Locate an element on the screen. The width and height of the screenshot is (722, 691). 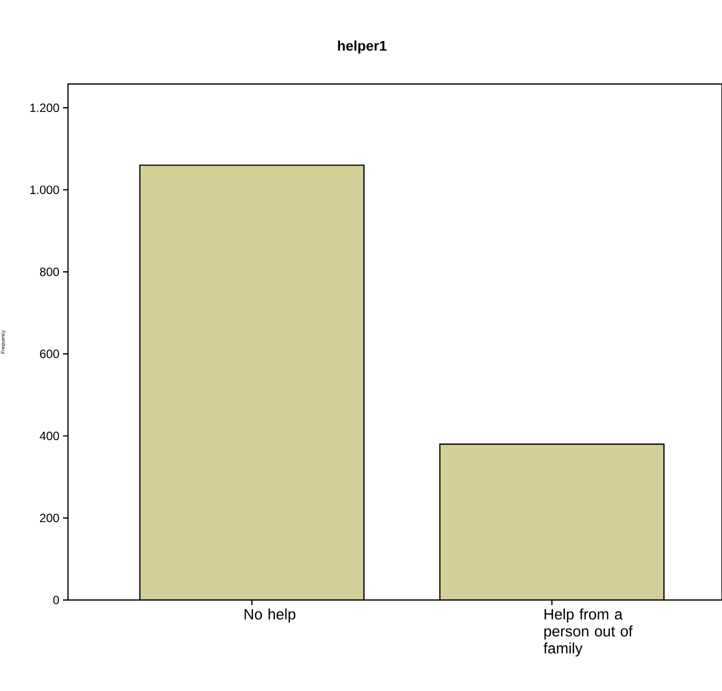
y-tick-label: 200 is located at coordinates (50, 518).